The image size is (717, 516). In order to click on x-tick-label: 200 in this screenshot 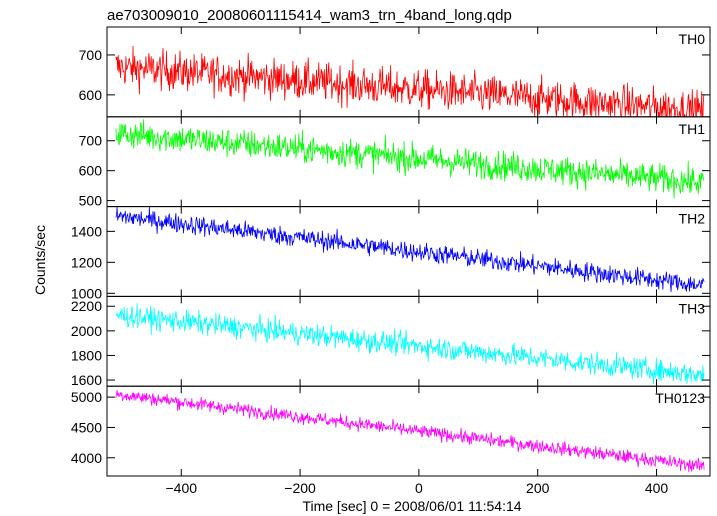, I will do `click(538, 488)`.